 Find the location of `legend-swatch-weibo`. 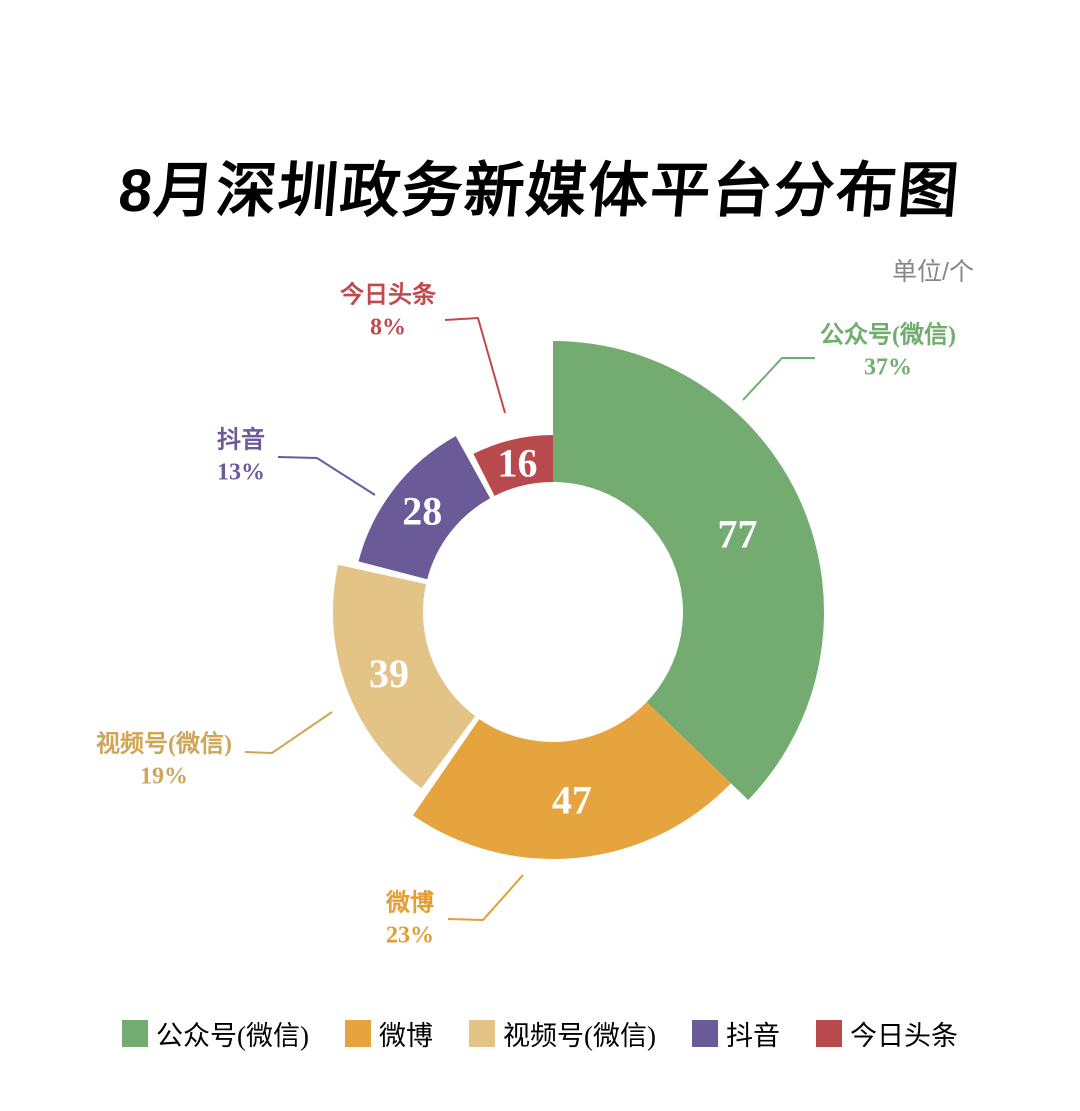

legend-swatch-weibo is located at coordinates (358, 1033).